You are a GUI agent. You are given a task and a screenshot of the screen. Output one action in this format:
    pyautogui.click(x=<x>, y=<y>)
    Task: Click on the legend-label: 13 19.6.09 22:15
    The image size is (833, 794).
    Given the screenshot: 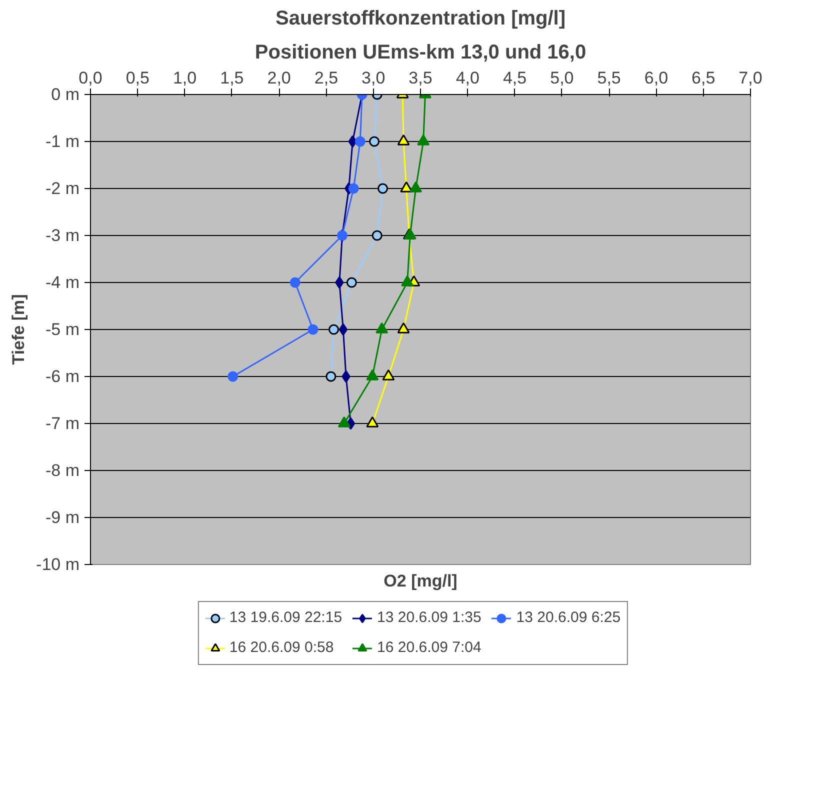 What is the action you would take?
    pyautogui.click(x=285, y=617)
    